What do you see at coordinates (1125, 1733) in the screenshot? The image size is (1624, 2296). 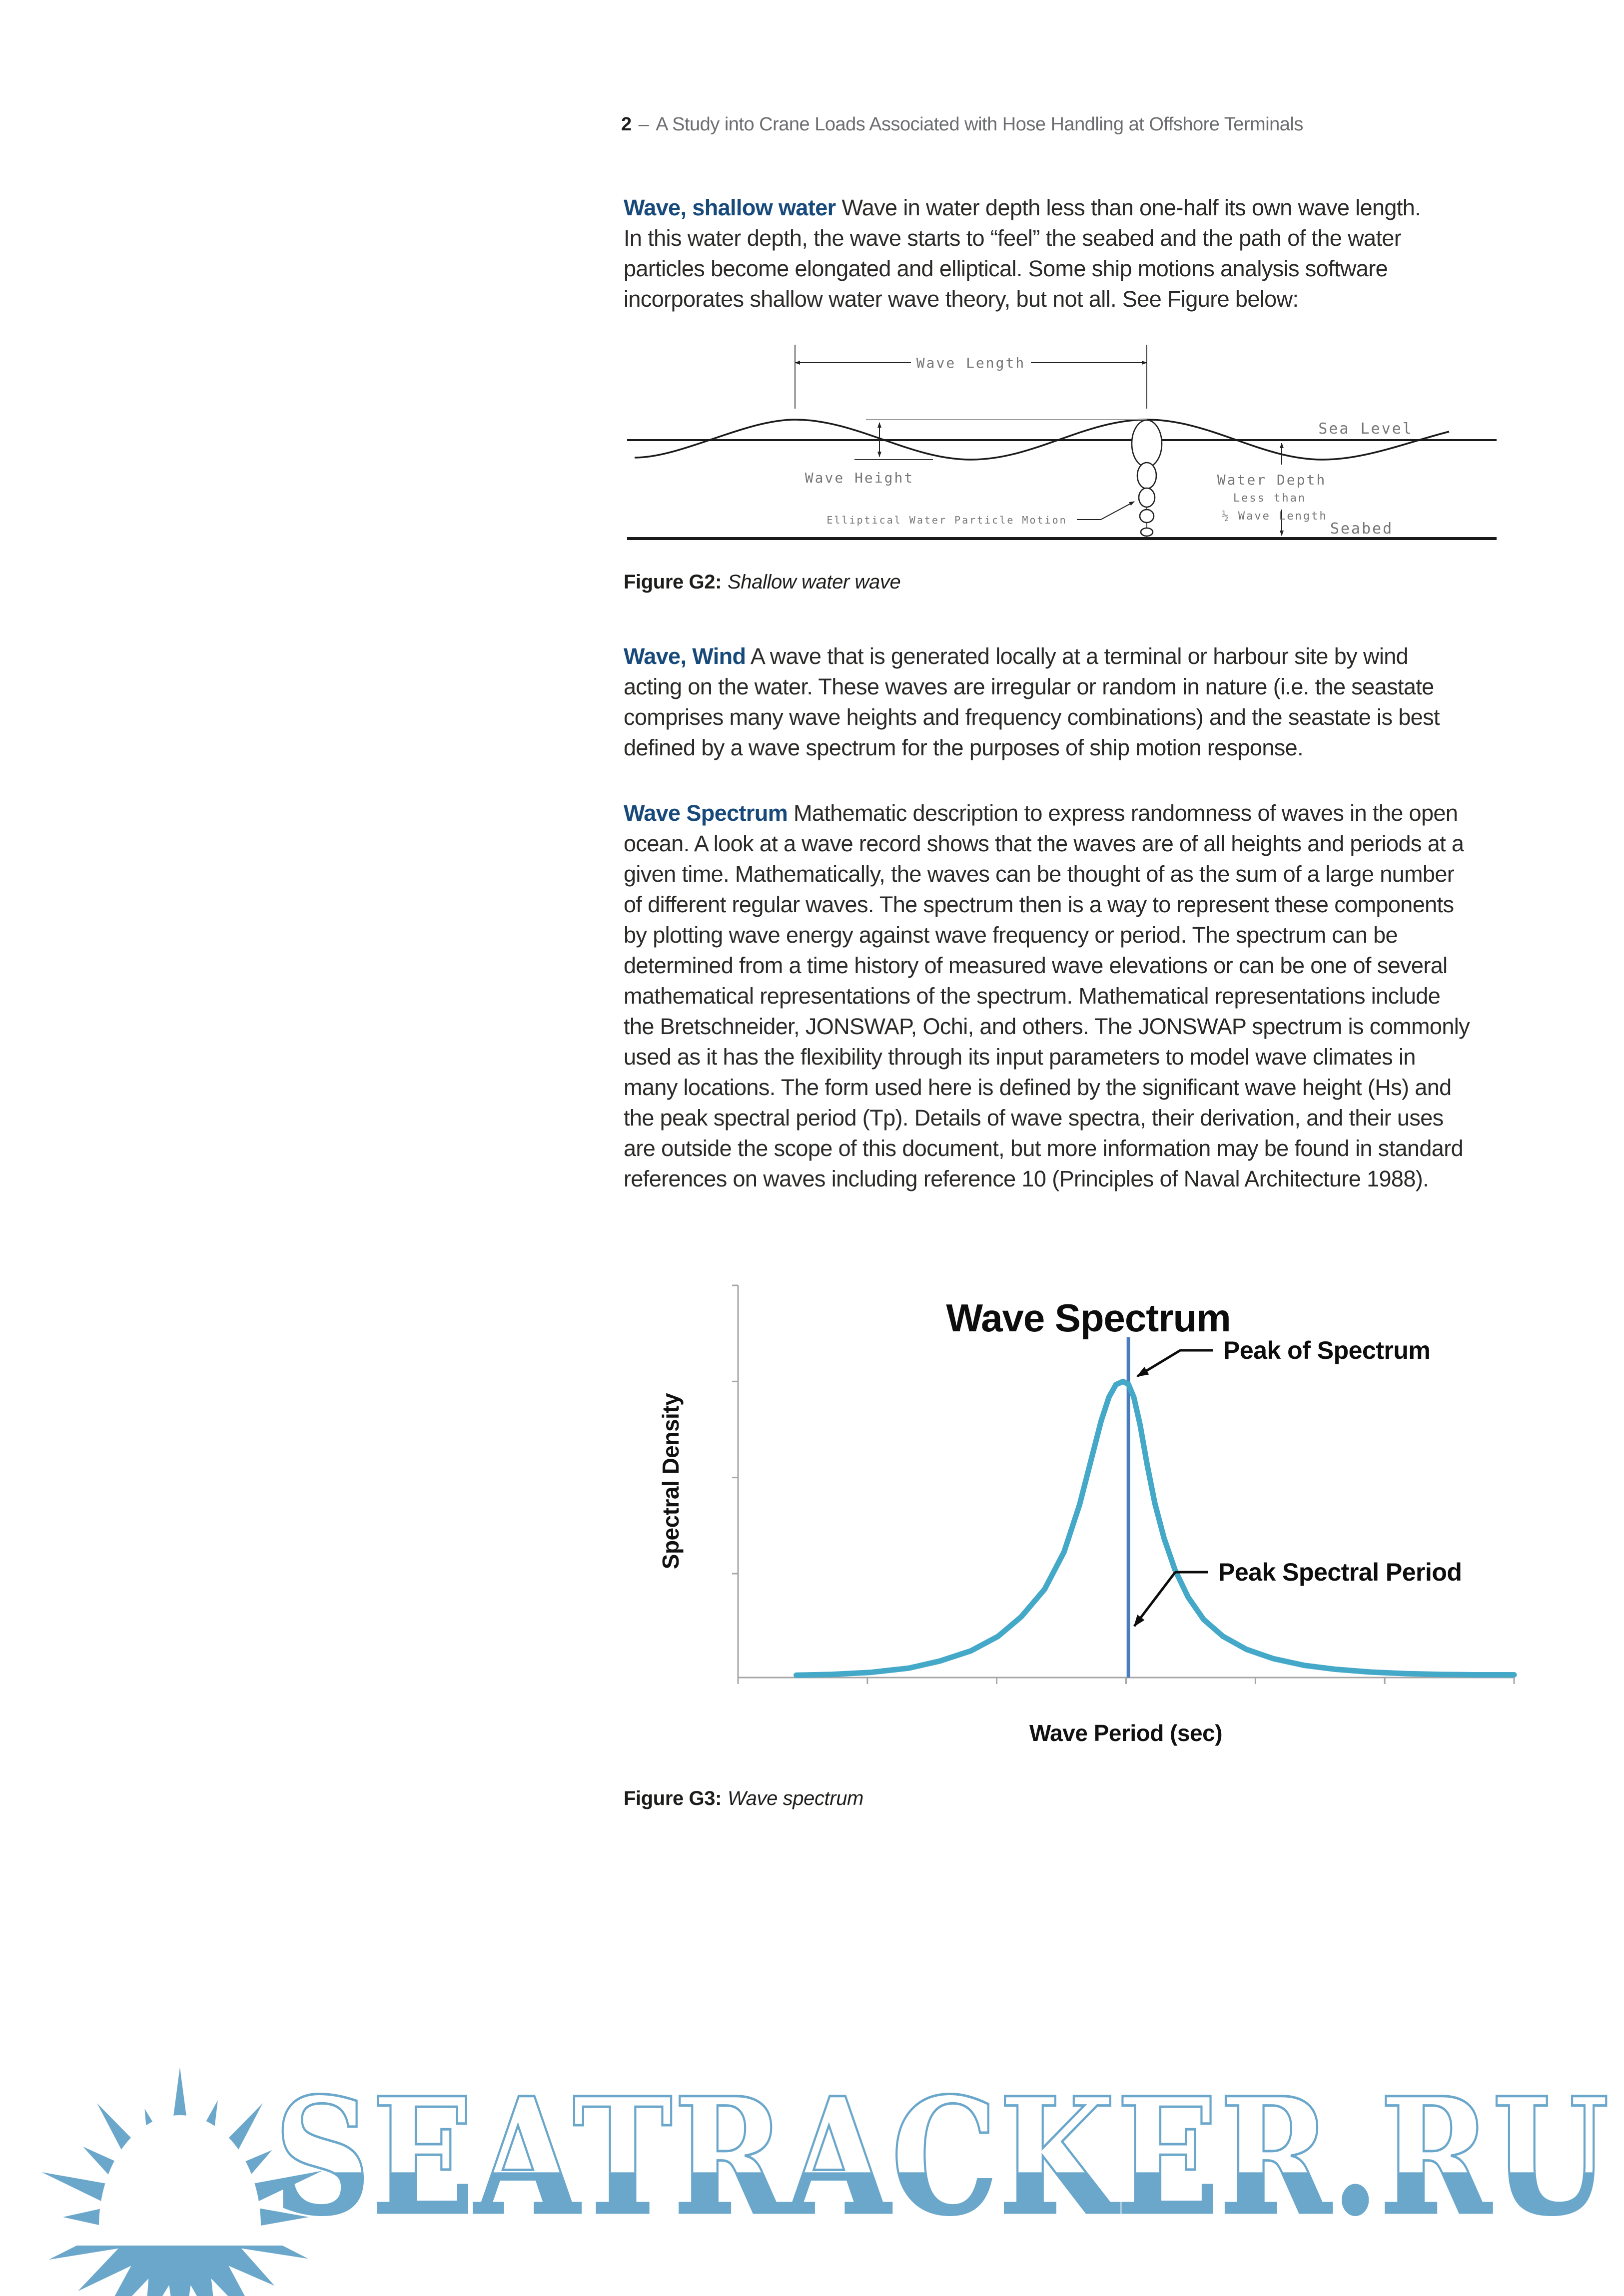 I see `x-axis-title: Wave Period (sec)` at bounding box center [1125, 1733].